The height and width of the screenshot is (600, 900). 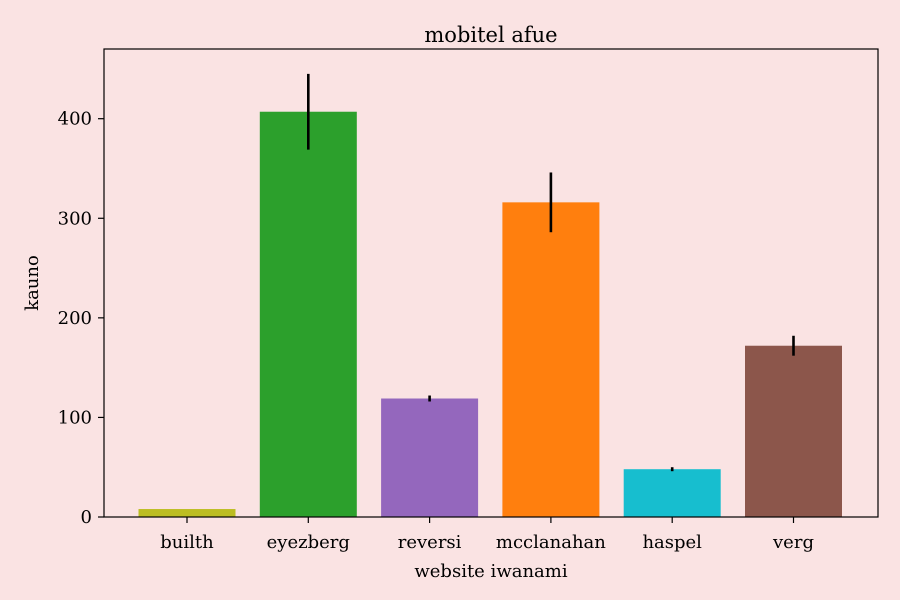 I want to click on y-tick-label: 100, so click(x=75, y=417).